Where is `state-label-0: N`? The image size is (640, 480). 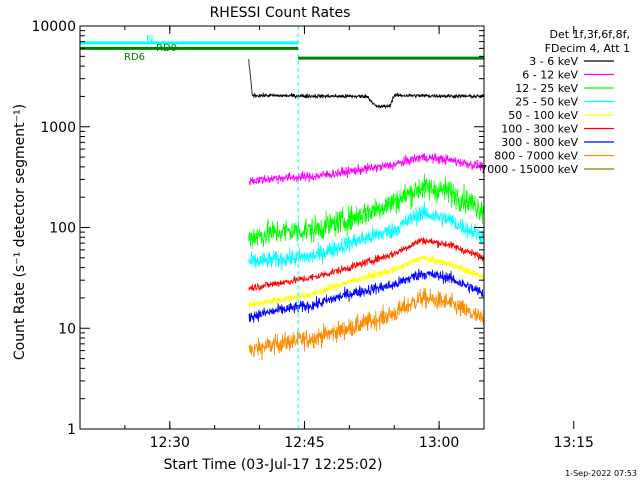
state-label-0: N is located at coordinates (149, 39).